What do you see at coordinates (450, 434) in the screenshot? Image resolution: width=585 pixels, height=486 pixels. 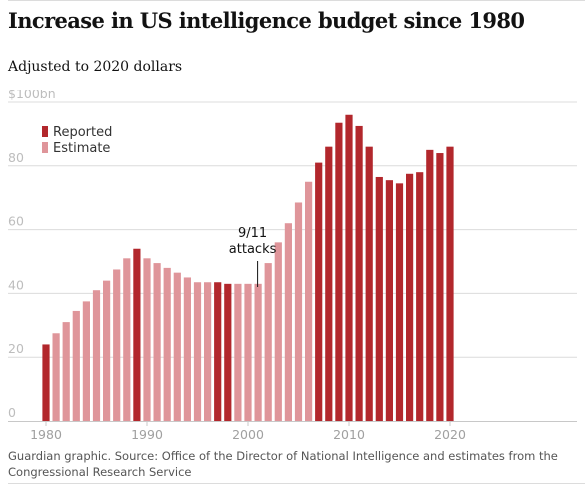 I see `x-tick-label: 2020` at bounding box center [450, 434].